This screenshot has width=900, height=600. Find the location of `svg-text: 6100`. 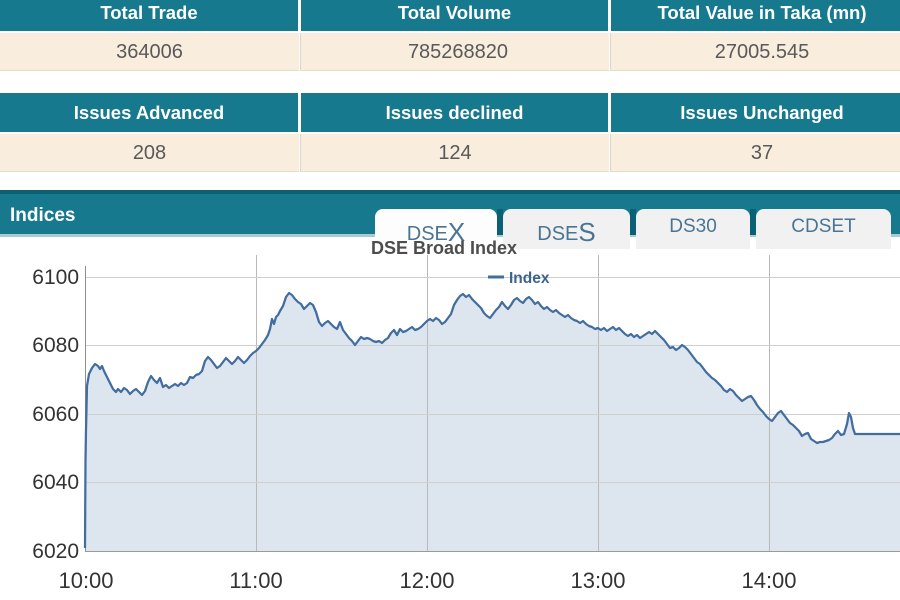

svg-text: 6100 is located at coordinates (55, 277).